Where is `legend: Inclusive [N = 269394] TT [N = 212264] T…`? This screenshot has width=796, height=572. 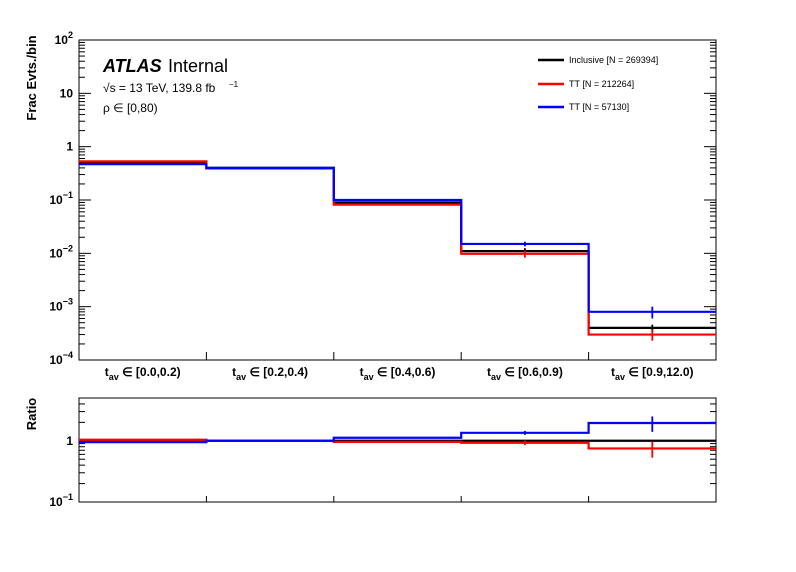 legend: Inclusive [N = 269394] TT [N = 212264] T… is located at coordinates (598, 83).